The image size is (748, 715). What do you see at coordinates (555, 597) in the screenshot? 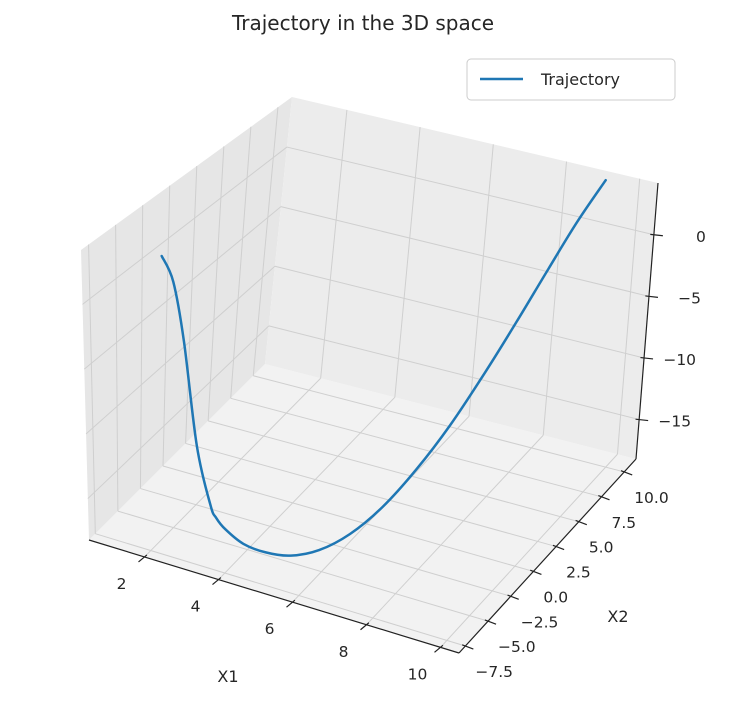
I see `y-tick-label: 0.0` at bounding box center [555, 597].